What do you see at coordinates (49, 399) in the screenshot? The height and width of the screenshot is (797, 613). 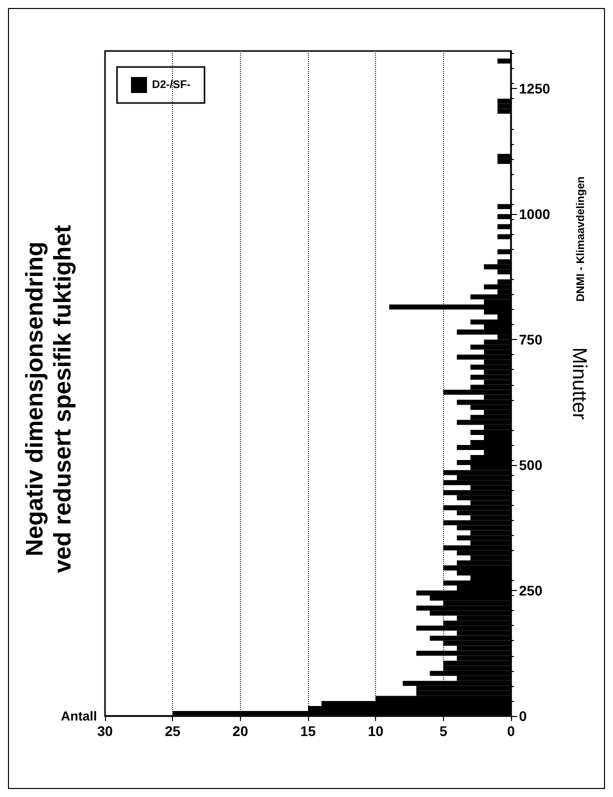 I see `text: Negativ dimensjonsendring ved redusert spesifik fuktighet` at bounding box center [49, 399].